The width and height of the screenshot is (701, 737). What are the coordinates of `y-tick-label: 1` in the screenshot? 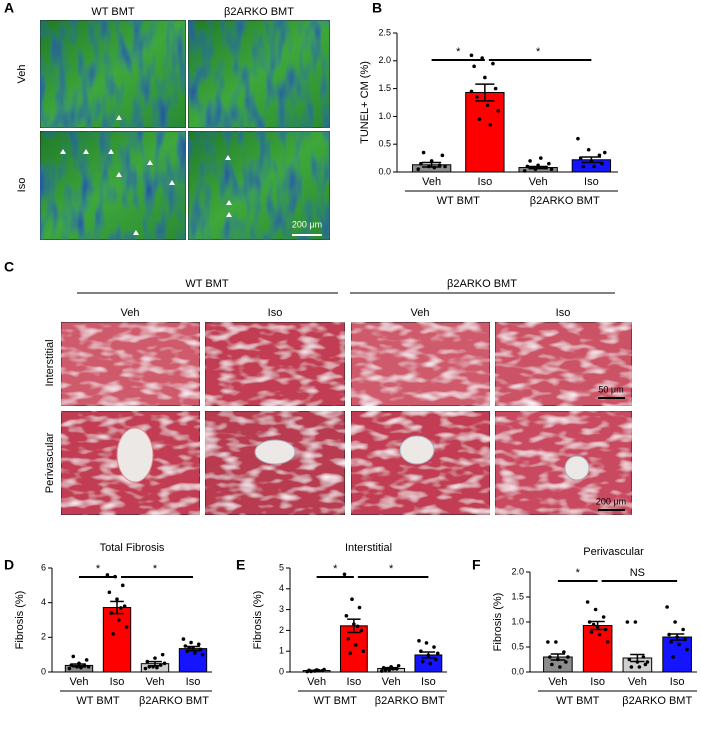 It's located at (281, 651).